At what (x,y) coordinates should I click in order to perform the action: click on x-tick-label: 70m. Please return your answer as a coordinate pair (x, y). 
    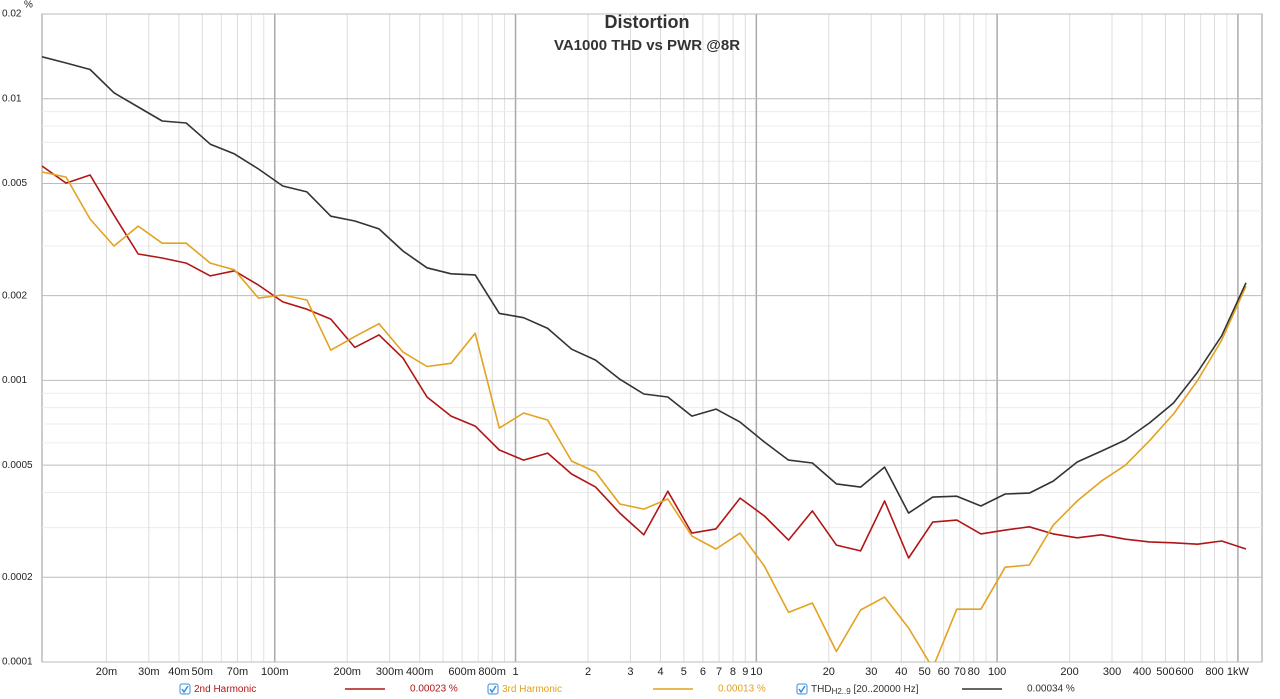
    Looking at the image, I should click on (237, 672).